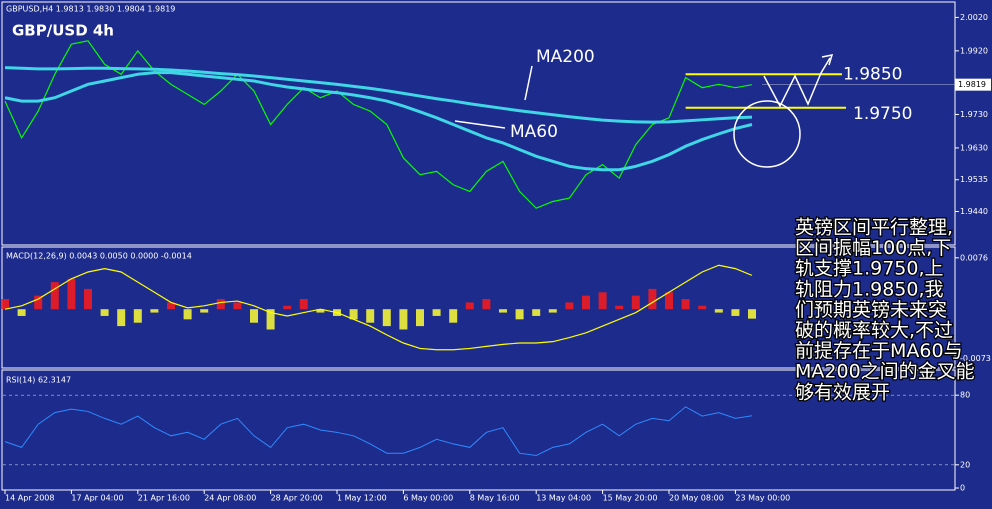 Image resolution: width=992 pixels, height=509 pixels. Describe the element at coordinates (879, 351) in the screenshot. I see `annotation-text: 前提存在于MA60与` at that location.